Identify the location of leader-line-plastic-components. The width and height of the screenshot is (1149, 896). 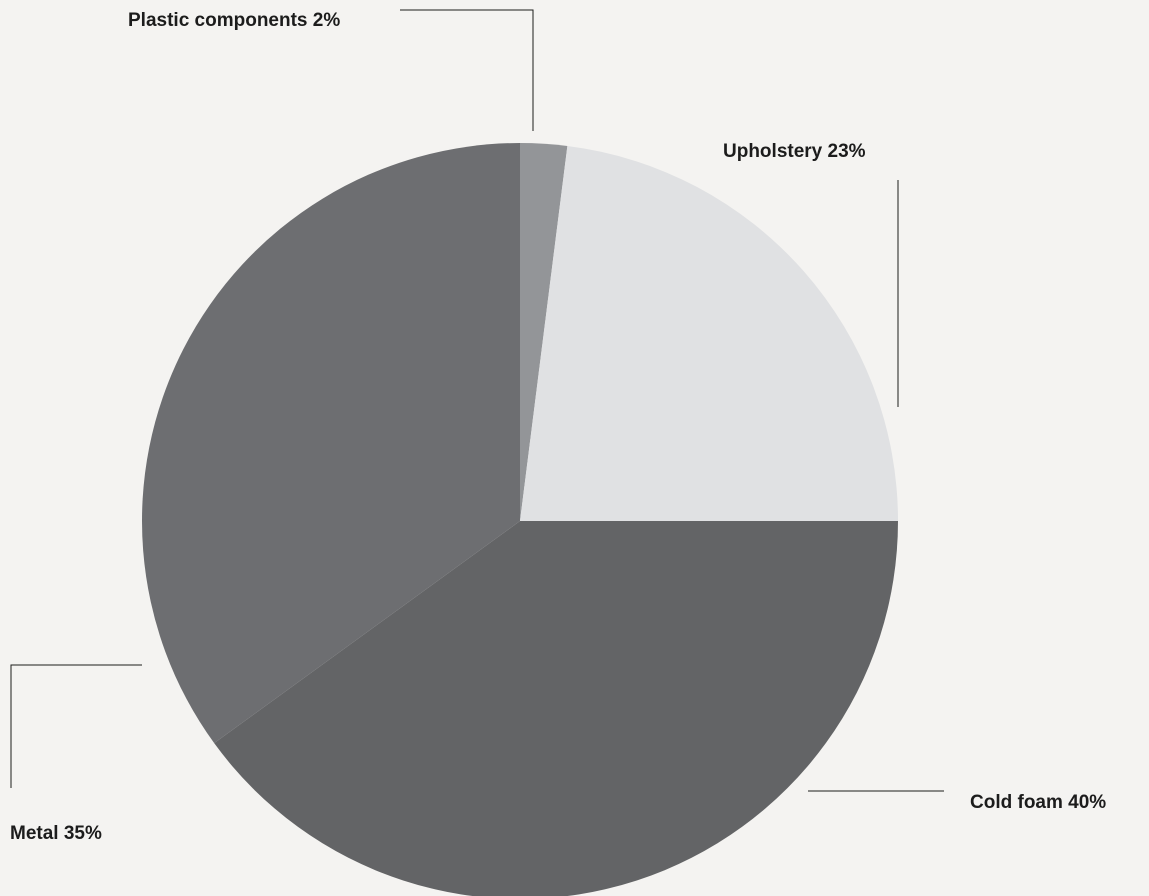
(467, 70).